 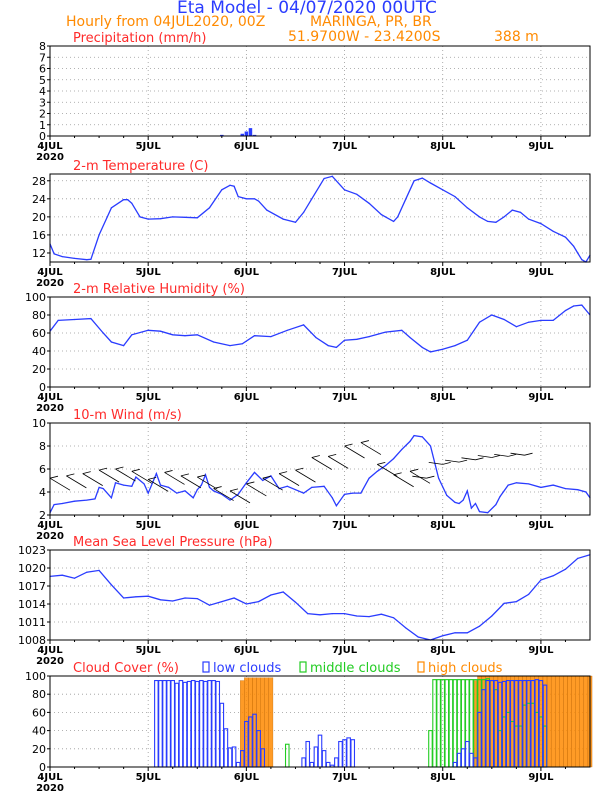 I want to click on pressure-ytick-label: 1023, so click(x=32, y=550).